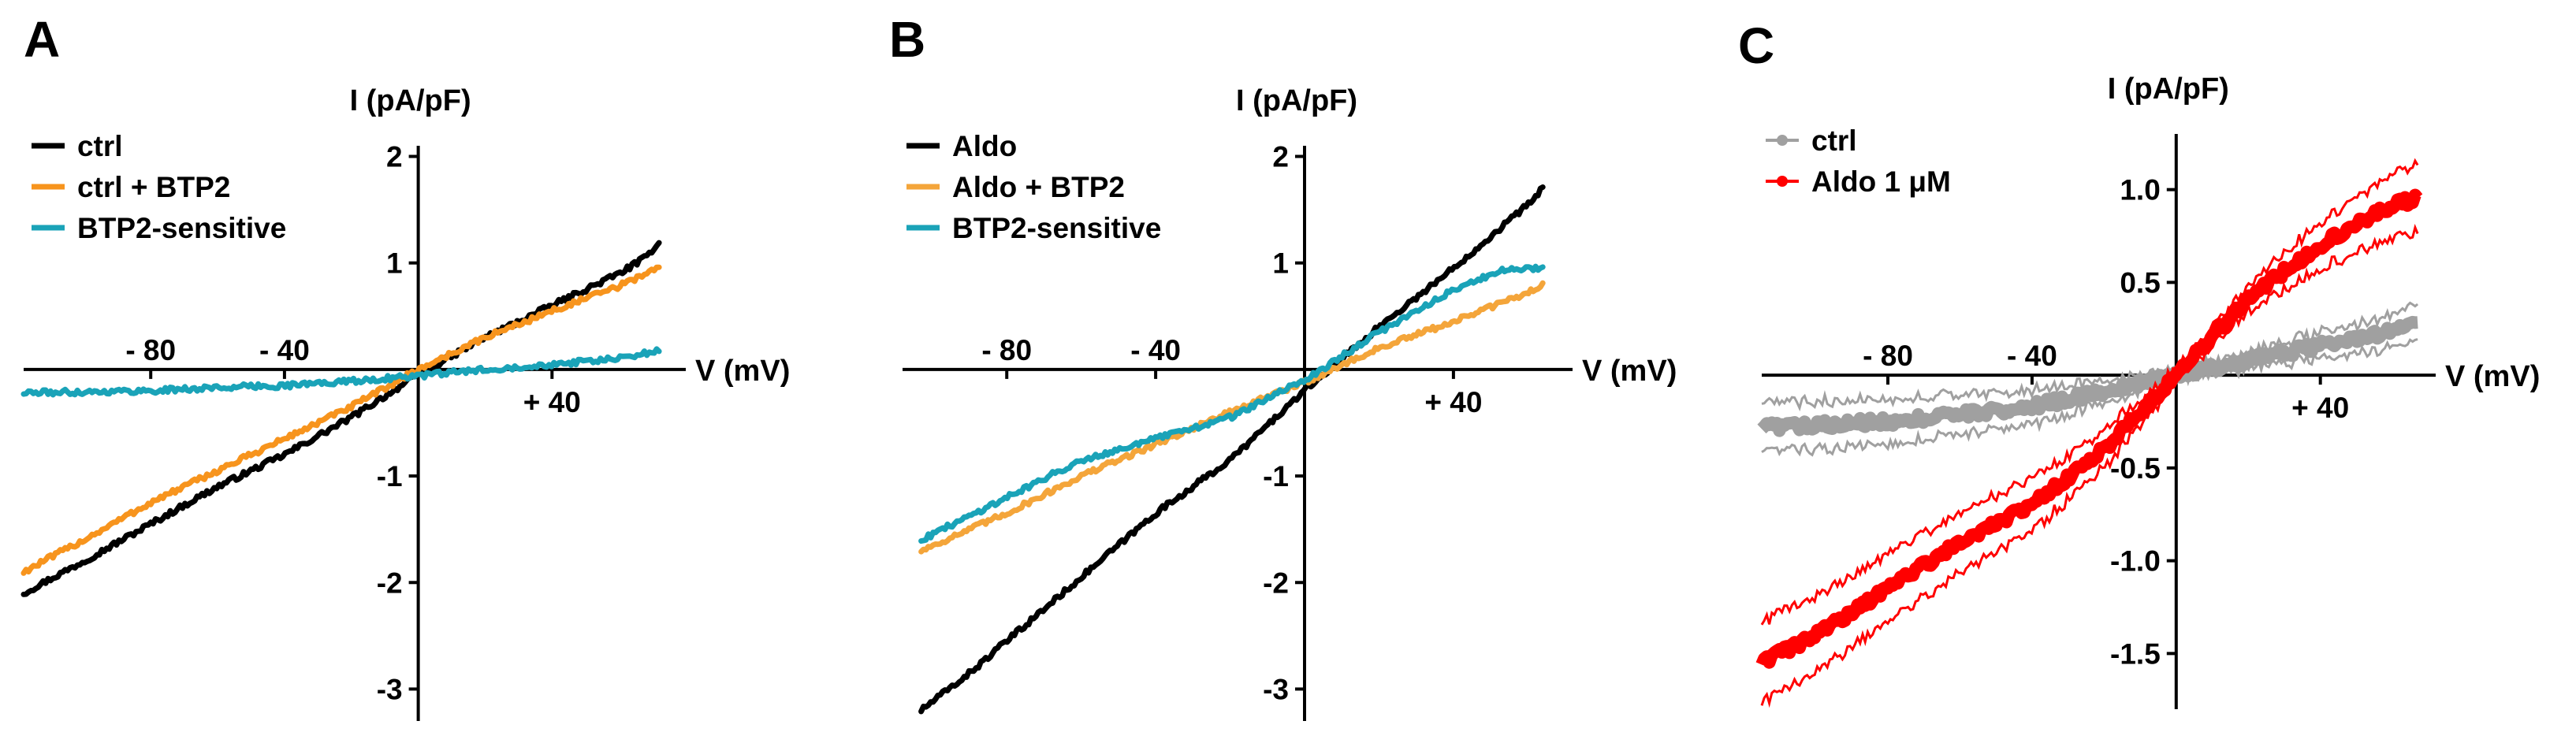  I want to click on legend-label-b: Aldo, so click(984, 146).